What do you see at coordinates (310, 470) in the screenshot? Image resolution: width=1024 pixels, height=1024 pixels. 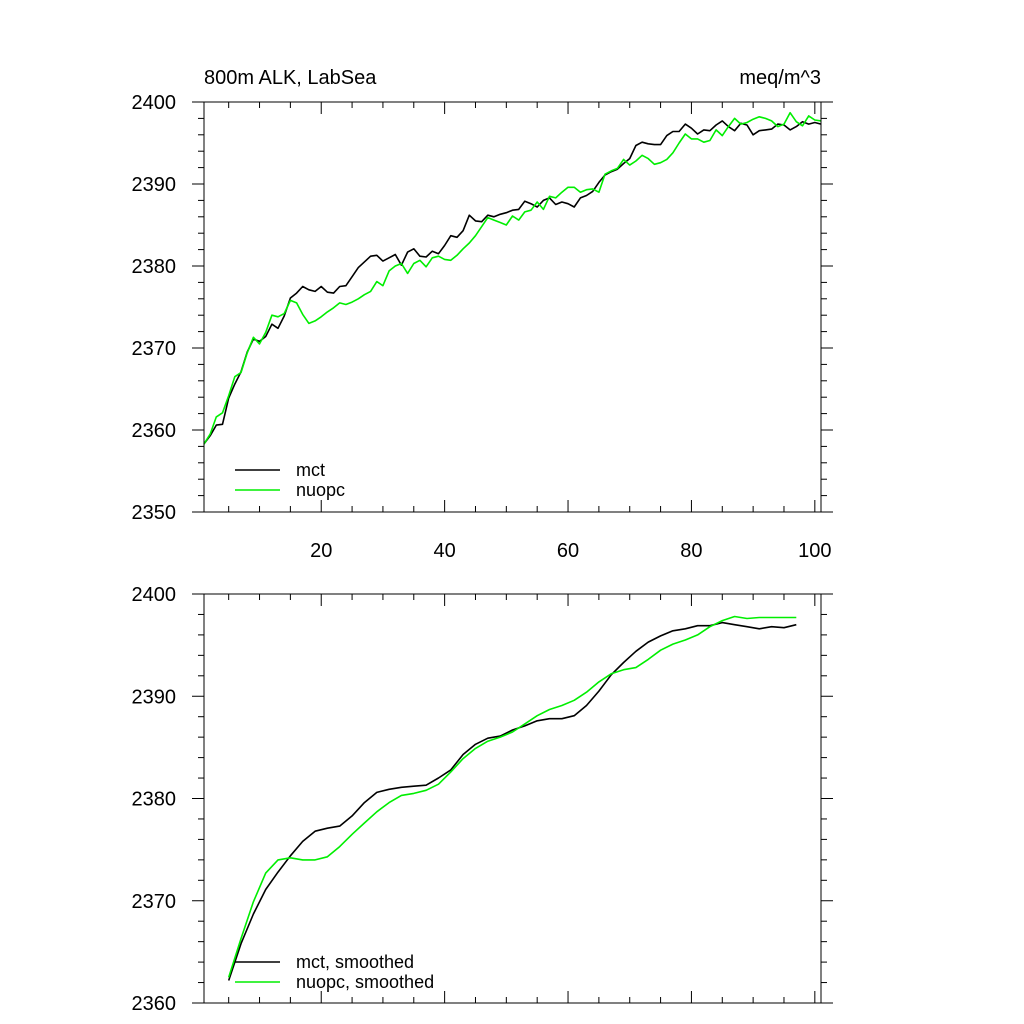 I see `legend-label-mct: mct` at bounding box center [310, 470].